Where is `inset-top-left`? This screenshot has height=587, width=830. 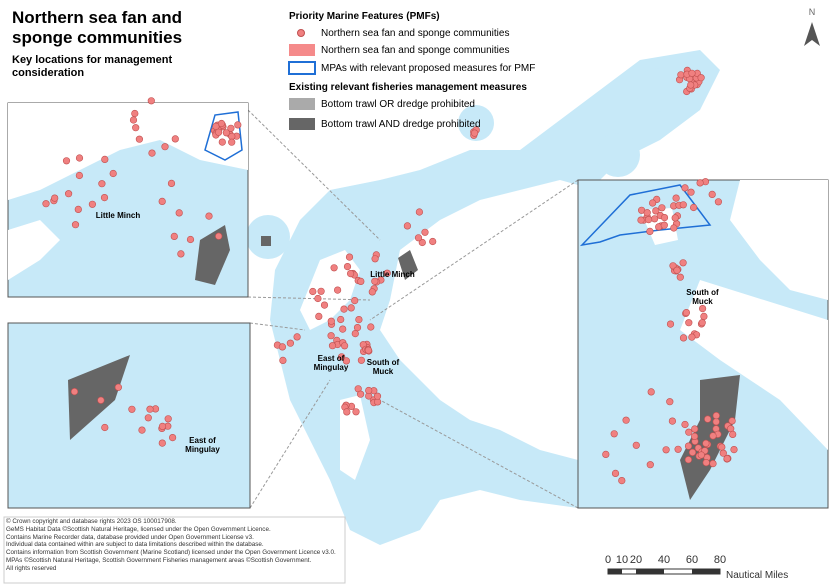
inset-top-left is located at coordinates (128, 200).